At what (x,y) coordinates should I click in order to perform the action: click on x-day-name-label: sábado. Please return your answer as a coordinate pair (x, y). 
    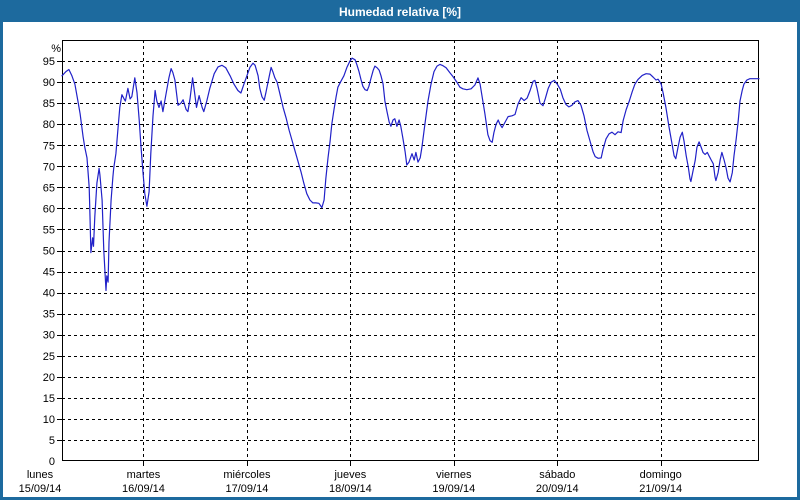
    Looking at the image, I should click on (557, 475).